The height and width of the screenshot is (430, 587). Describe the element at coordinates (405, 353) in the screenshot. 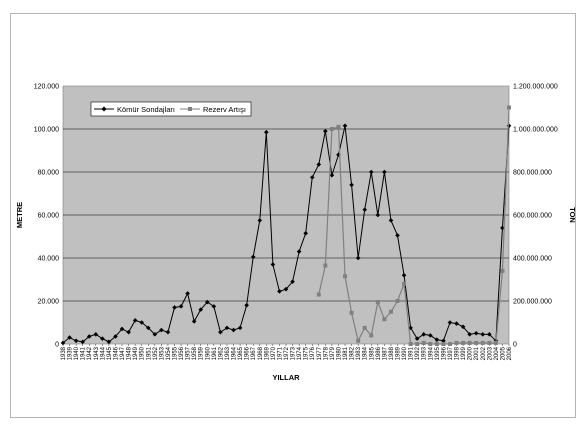

I see `x-tick-label: 1990` at that location.